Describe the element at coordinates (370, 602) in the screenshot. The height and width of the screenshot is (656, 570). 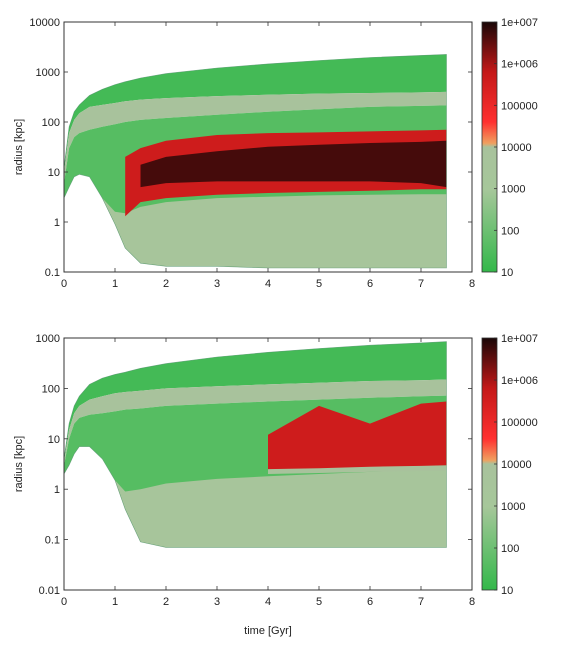
I see `bottom-x-tick-label: 6` at that location.